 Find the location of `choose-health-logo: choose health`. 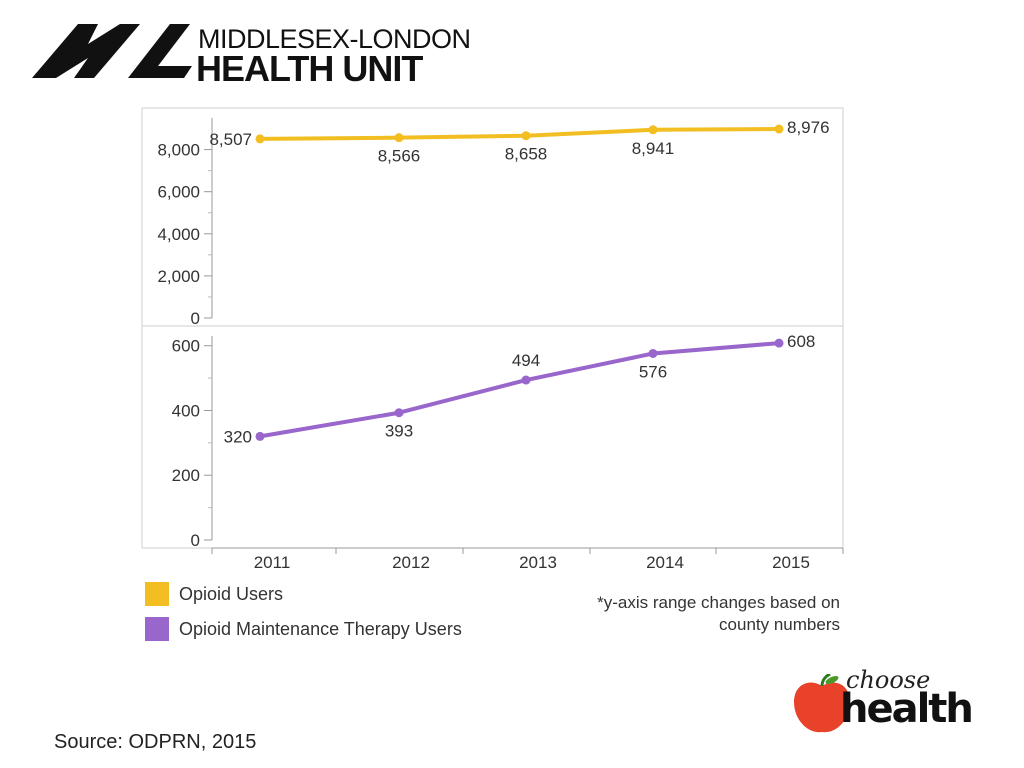

choose-health-logo: choose health is located at coordinates (892, 702).